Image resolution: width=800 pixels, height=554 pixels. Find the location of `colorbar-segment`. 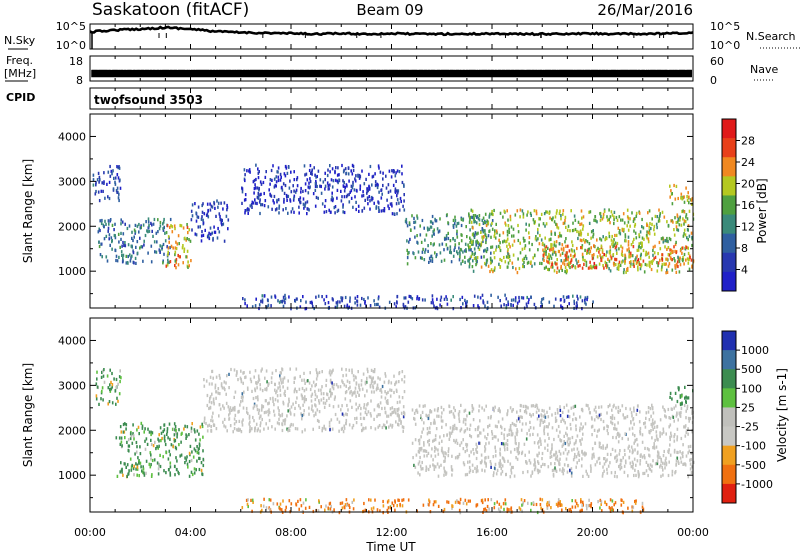

colorbar-segment is located at coordinates (729, 360).